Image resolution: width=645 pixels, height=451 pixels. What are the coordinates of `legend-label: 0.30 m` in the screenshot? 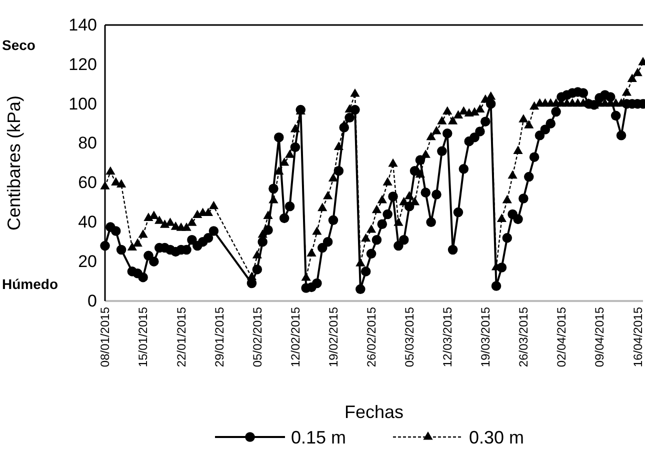 It's located at (496, 437).